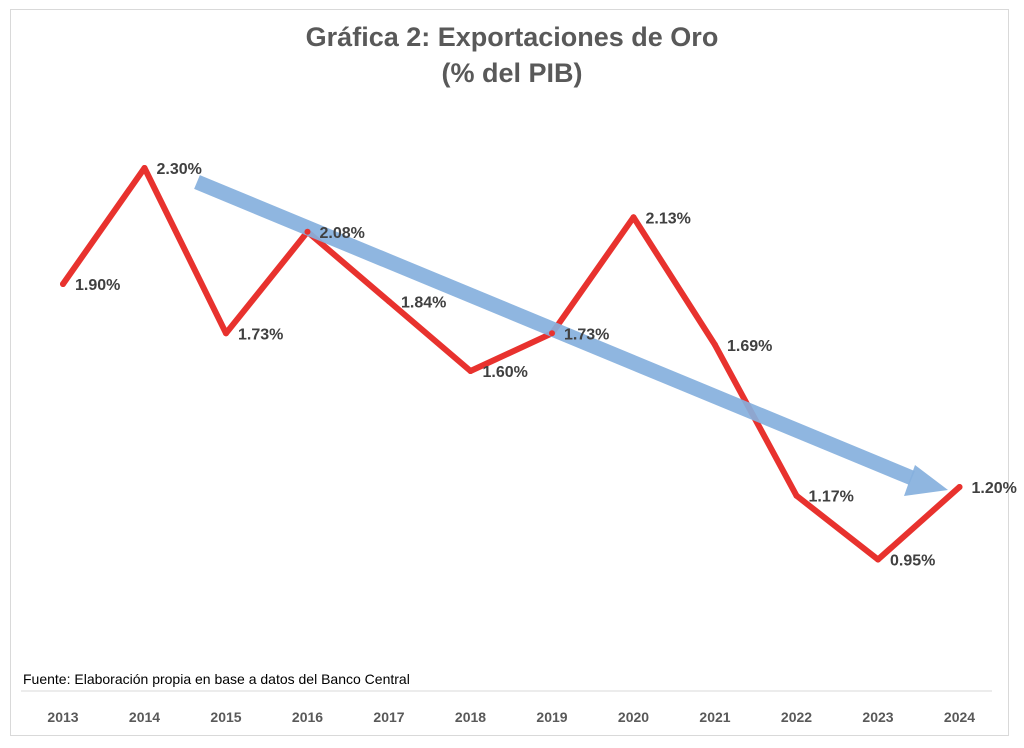 The width and height of the screenshot is (1024, 748). I want to click on x-tick-label: 2014, so click(144, 717).